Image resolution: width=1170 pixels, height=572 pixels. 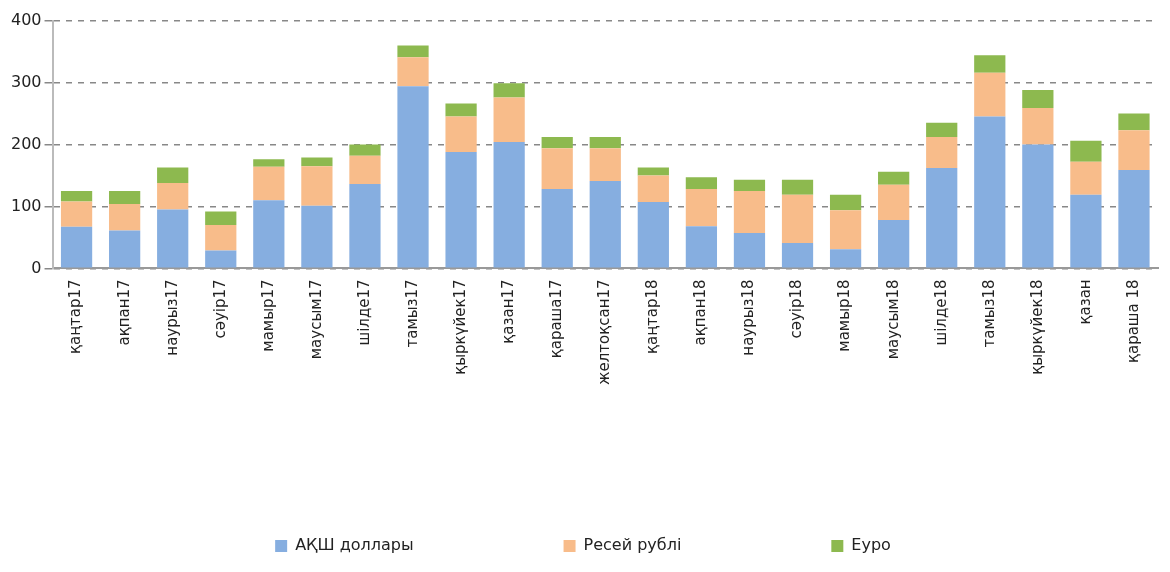 I want to click on legend-label: Еуро, so click(x=871, y=545).